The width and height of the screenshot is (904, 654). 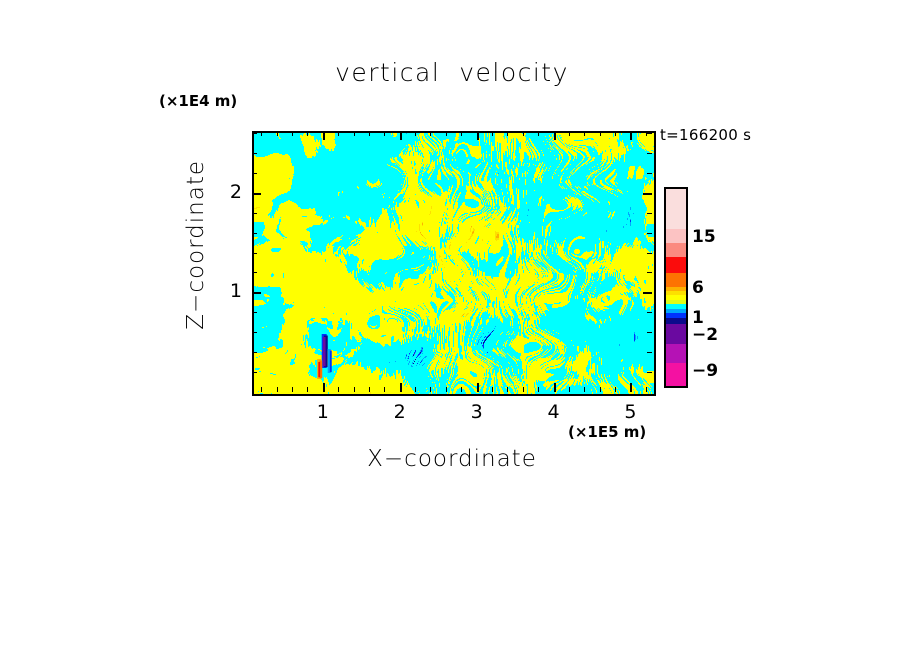 I want to click on y-tick-label: 1, so click(x=235, y=291).